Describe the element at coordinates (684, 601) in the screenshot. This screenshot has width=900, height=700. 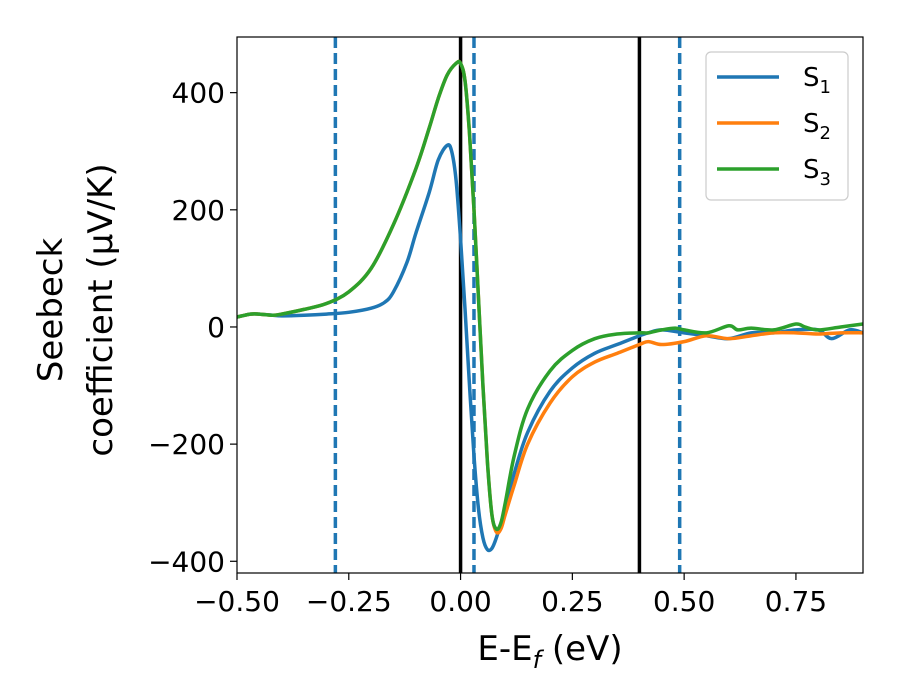
I see `x-tick-label: 0.50` at that location.